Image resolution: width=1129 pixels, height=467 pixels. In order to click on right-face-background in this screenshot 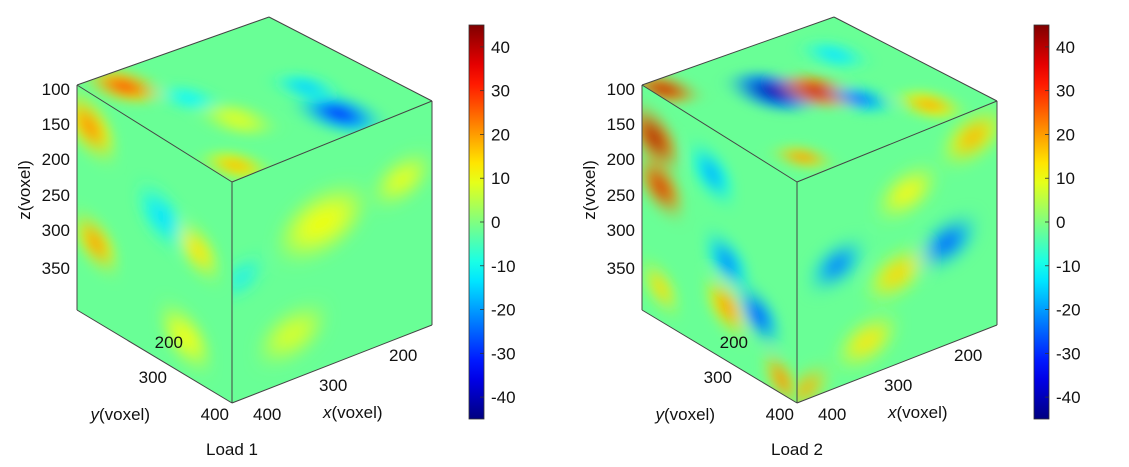, I will do `click(897, 252)`.